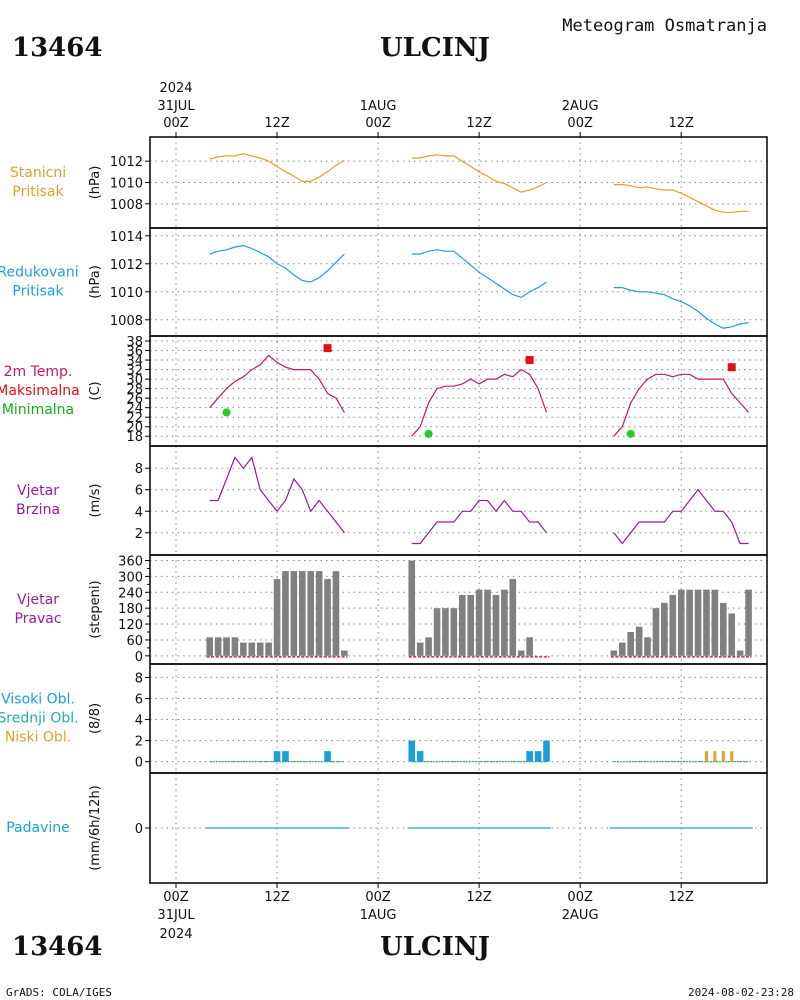 The height and width of the screenshot is (1000, 800). What do you see at coordinates (425, 106) in the screenshot?
I see `top-time-axis-labels: 00Z 31JUL 2024 12Z 00Z 1AUG 12Z 00Z 2AUG 12Z` at bounding box center [425, 106].